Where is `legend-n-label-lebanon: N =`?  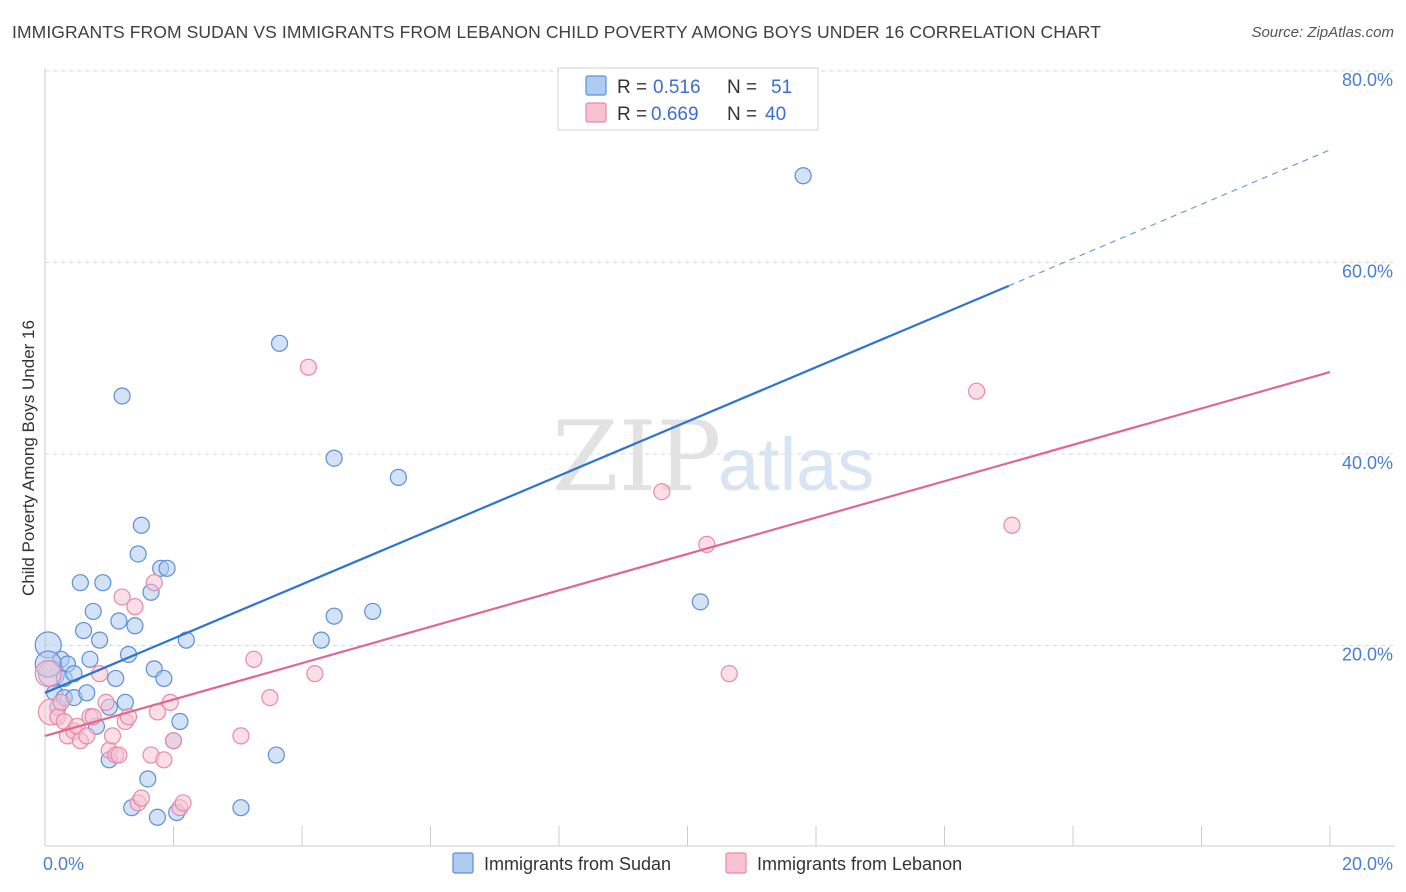 legend-n-label-lebanon: N = is located at coordinates (742, 114).